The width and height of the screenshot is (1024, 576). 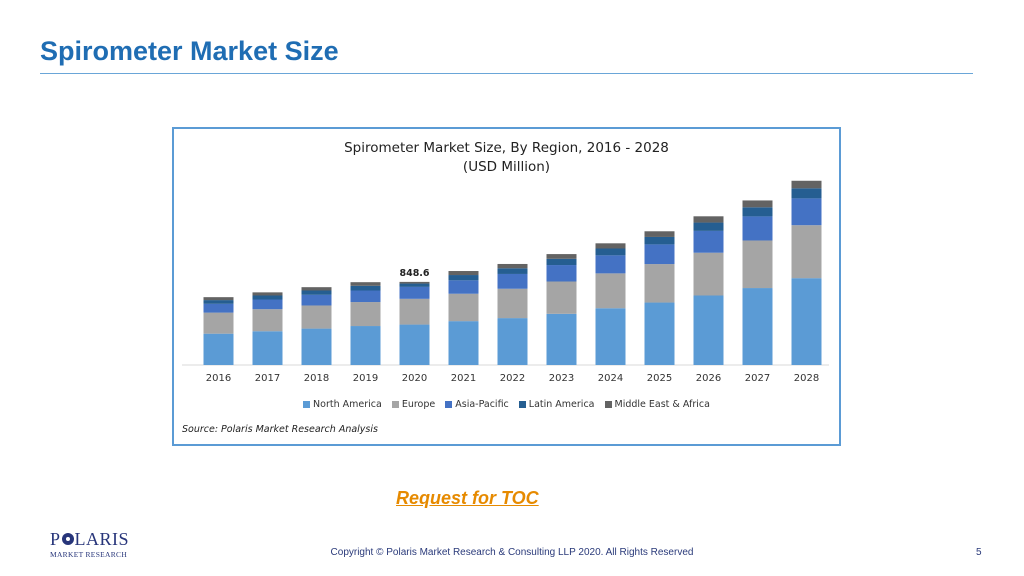 I want to click on legend-item: Asia-Pacific, so click(x=477, y=404).